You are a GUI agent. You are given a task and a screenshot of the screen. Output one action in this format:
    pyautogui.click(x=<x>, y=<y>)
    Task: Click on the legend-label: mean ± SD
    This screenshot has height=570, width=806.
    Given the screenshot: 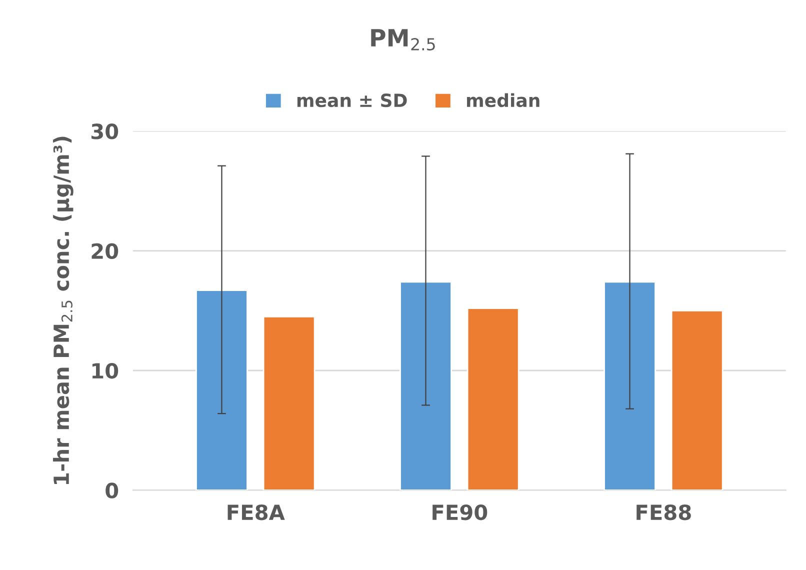 What is the action you would take?
    pyautogui.click(x=352, y=101)
    